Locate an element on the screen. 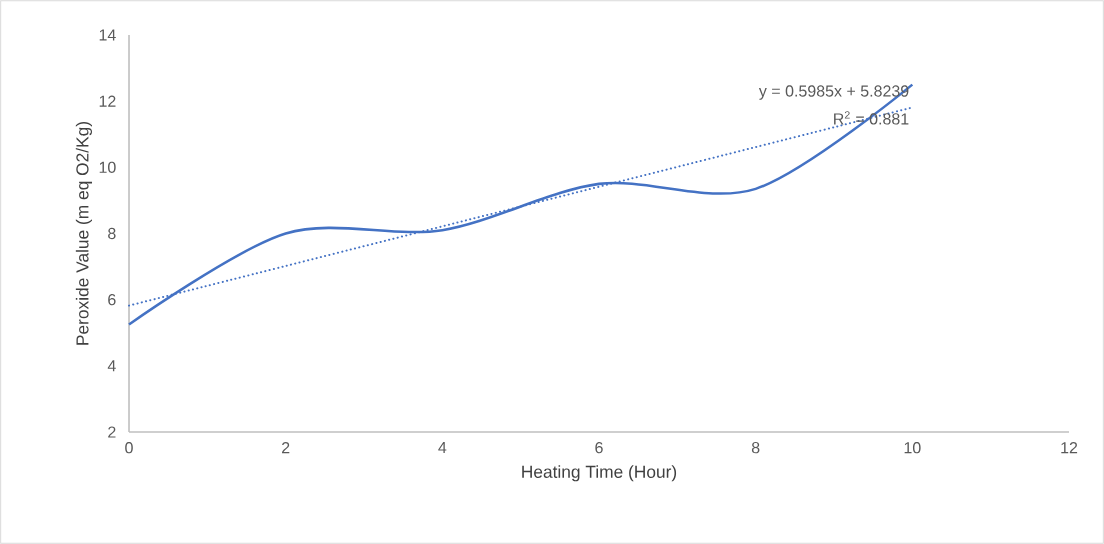 The width and height of the screenshot is (1104, 544). x-tick-label: 8 is located at coordinates (755, 448).